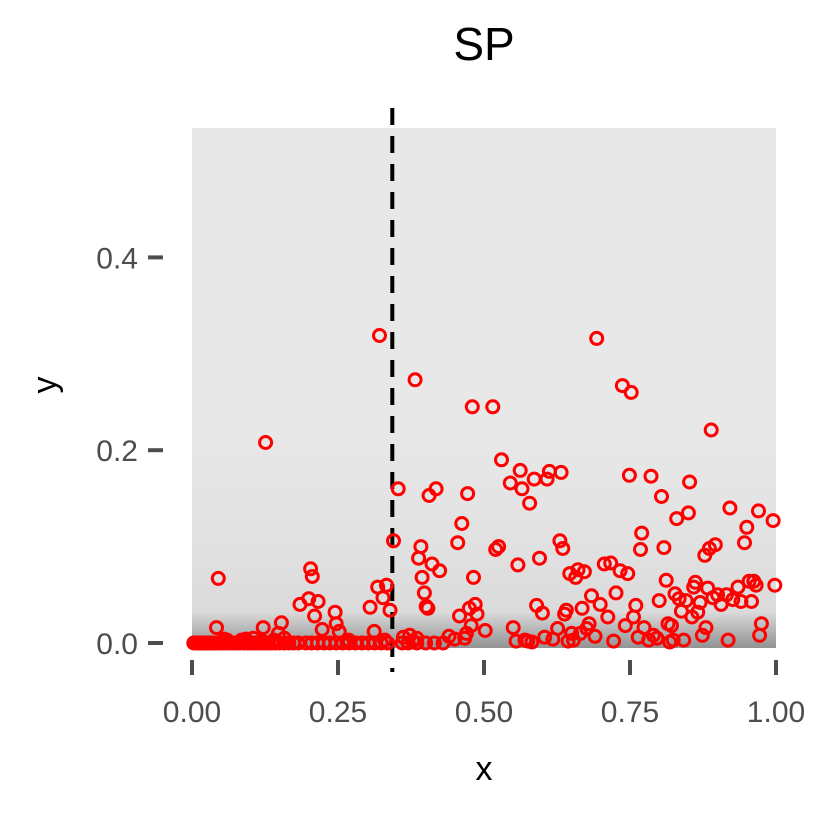  Describe the element at coordinates (45, 385) in the screenshot. I see `y-axis-title: y` at that location.